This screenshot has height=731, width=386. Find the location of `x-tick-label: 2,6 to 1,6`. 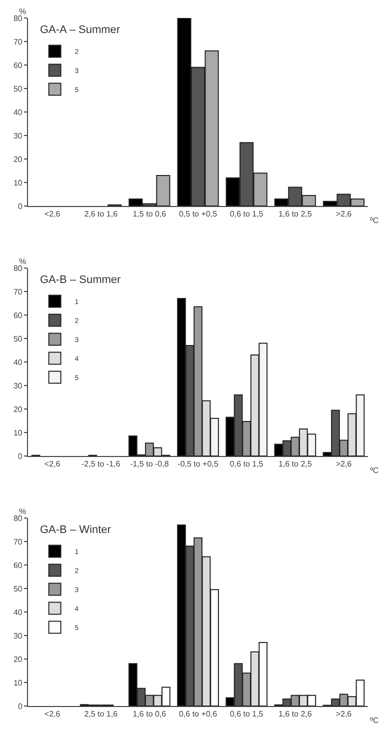

x-tick-label: 2,6 to 1,6 is located at coordinates (101, 214).